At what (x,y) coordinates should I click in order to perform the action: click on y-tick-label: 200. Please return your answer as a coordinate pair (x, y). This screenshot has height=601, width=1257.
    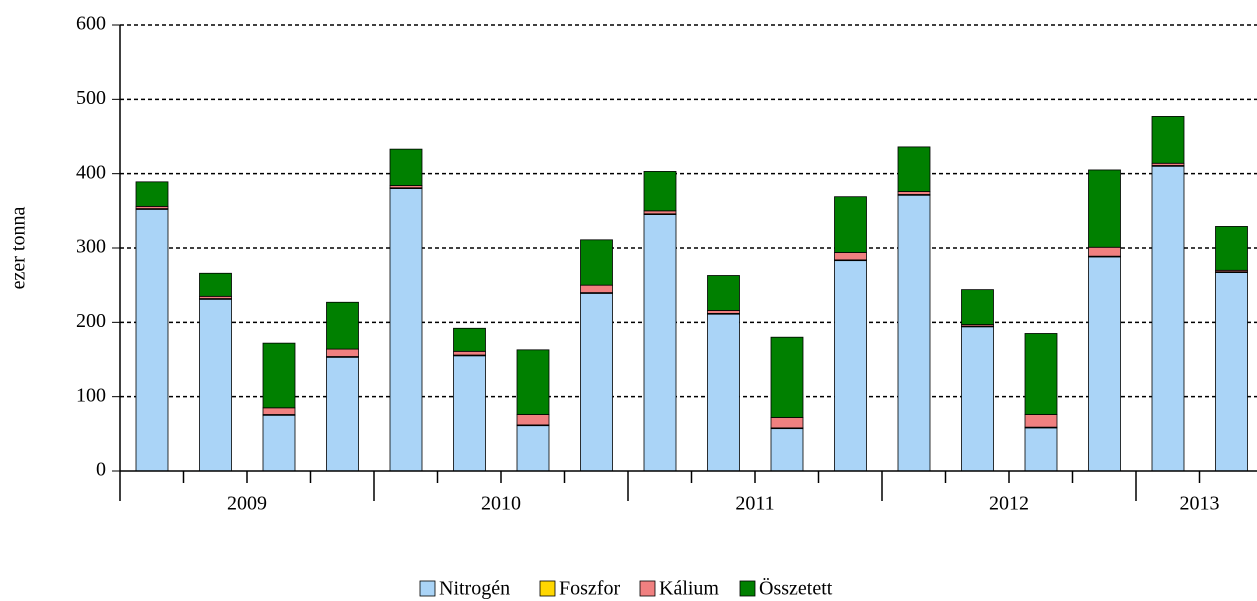
    Looking at the image, I should click on (91, 321).